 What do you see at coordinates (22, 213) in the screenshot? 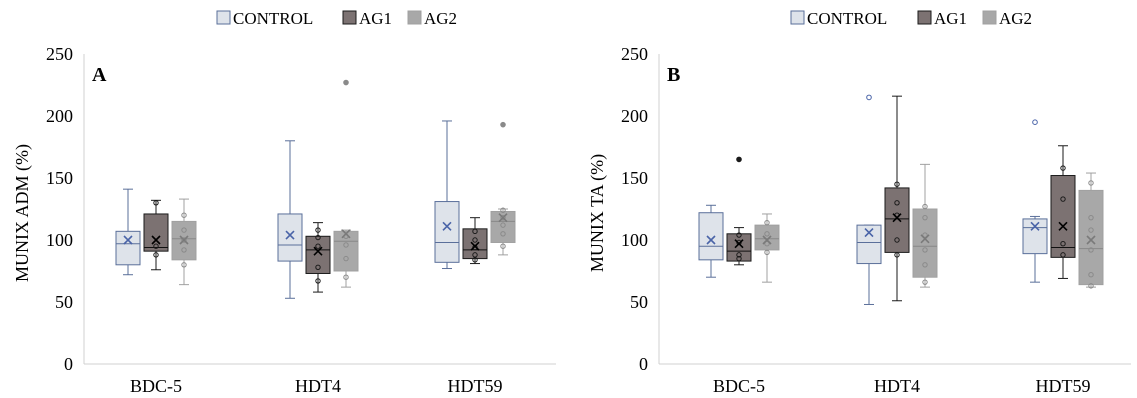
I see `y-axis-label: MUNIX ADM (%)` at bounding box center [22, 213].